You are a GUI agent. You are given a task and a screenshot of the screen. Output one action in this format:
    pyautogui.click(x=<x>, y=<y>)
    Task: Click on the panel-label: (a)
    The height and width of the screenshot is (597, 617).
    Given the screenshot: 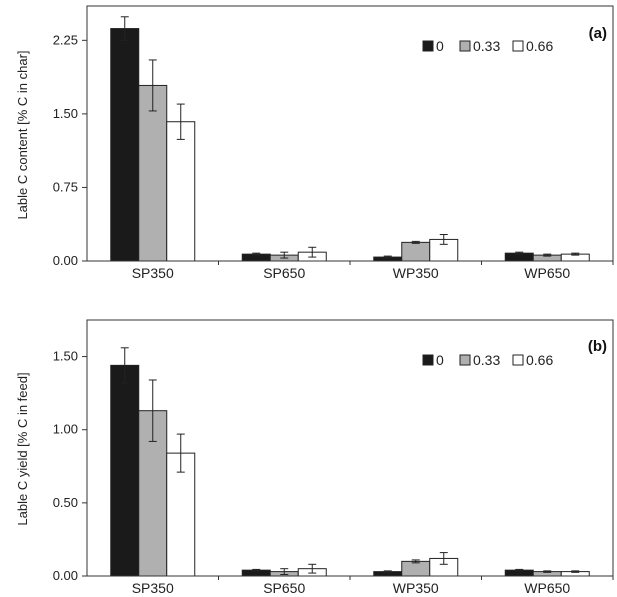 What is the action you would take?
    pyautogui.click(x=598, y=33)
    